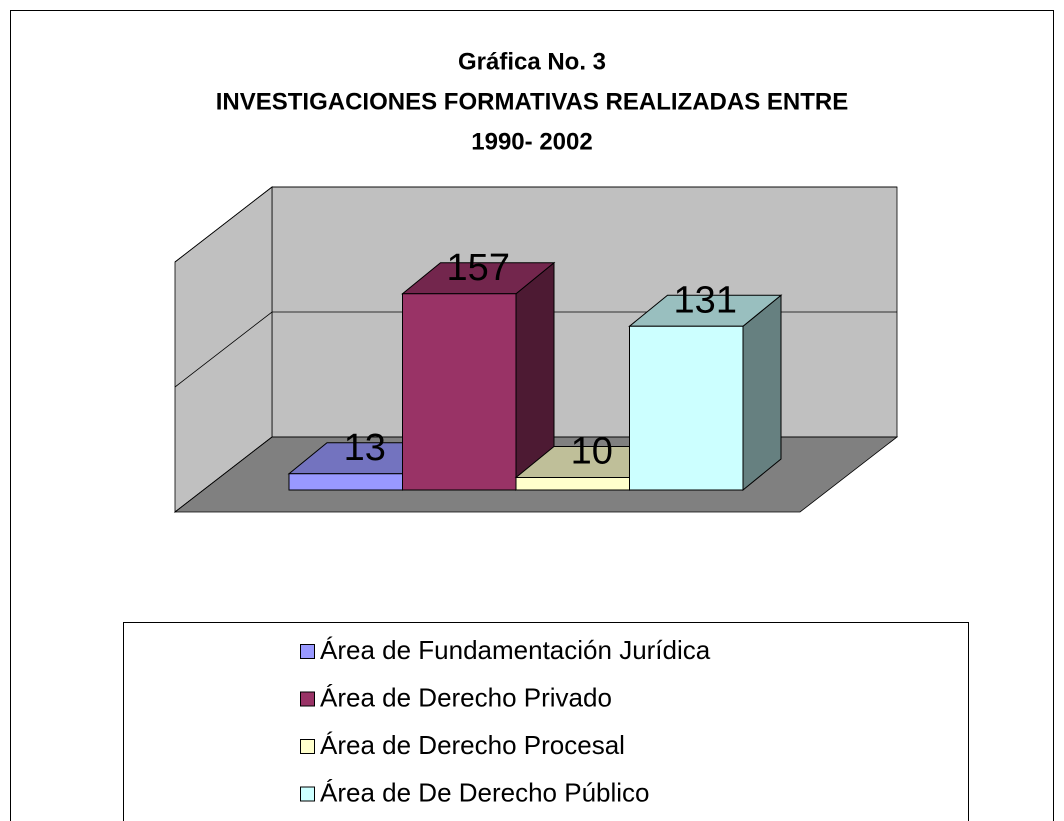 The height and width of the screenshot is (821, 1064). Describe the element at coordinates (365, 448) in the screenshot. I see `data-label: 13` at that location.